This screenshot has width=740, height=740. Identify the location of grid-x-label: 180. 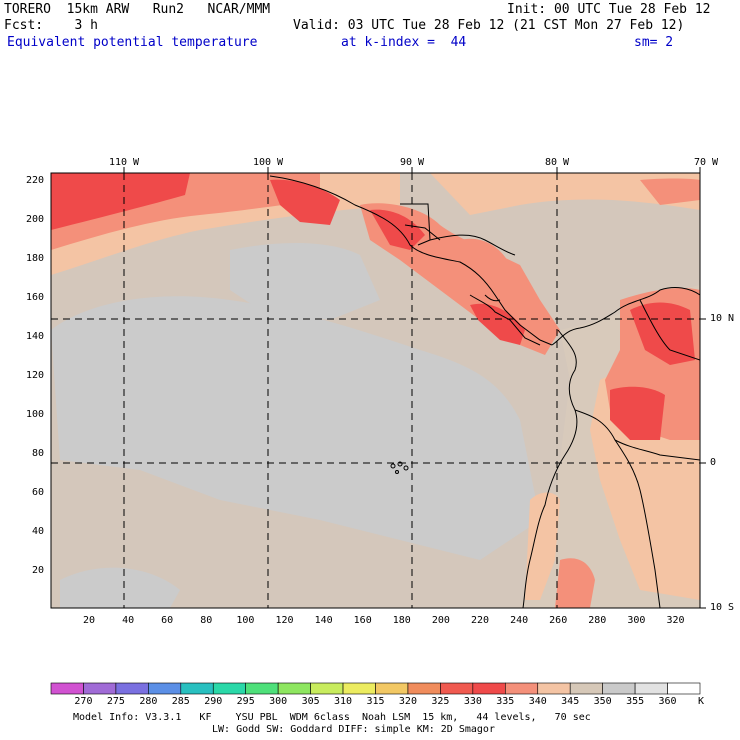
(401, 620).